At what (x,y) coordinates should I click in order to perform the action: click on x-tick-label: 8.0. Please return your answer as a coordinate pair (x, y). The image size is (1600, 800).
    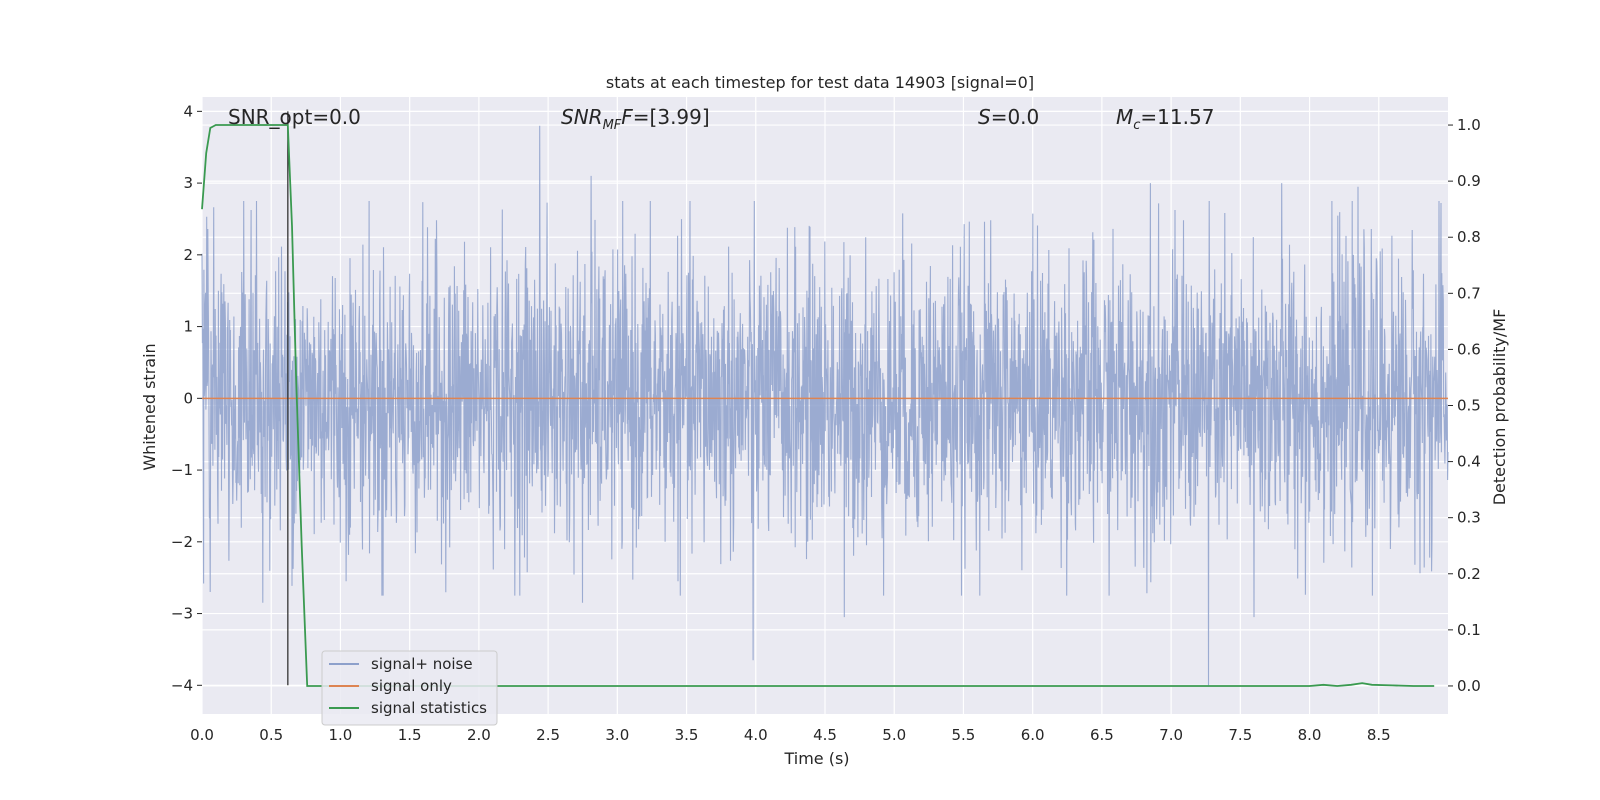
    Looking at the image, I should click on (1310, 735).